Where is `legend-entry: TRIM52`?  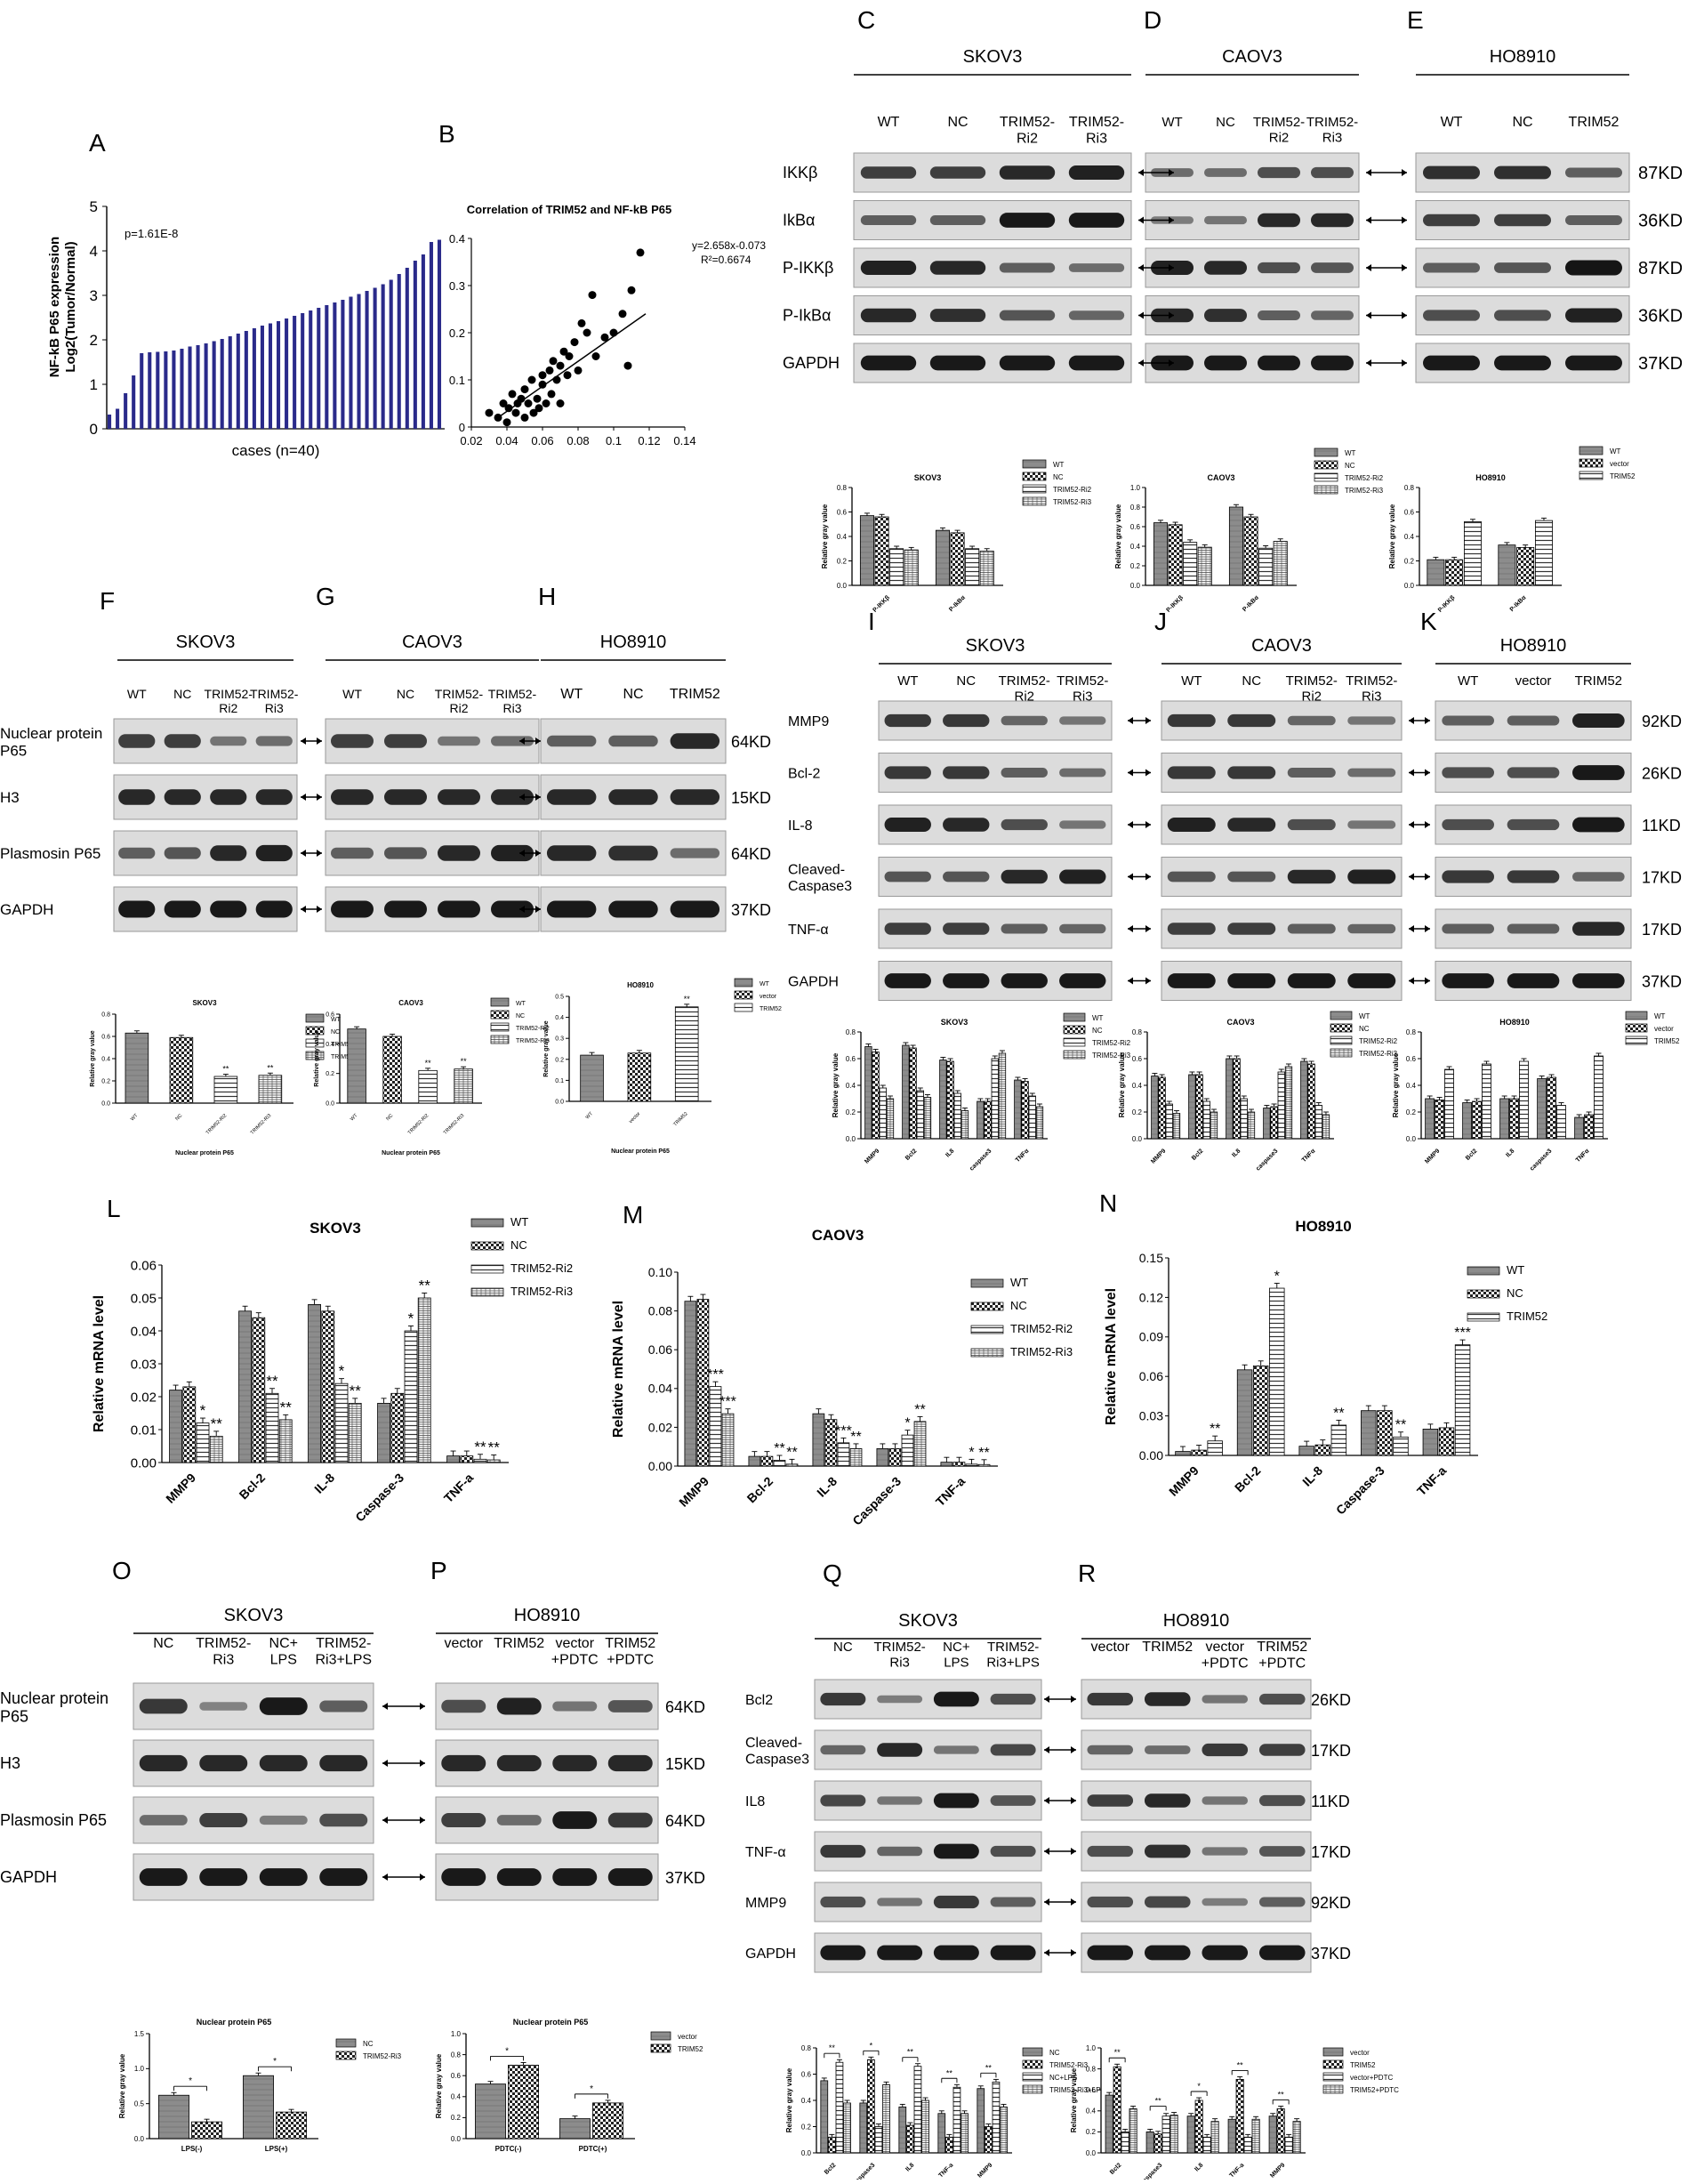
legend-entry: TRIM52 is located at coordinates (690, 2049).